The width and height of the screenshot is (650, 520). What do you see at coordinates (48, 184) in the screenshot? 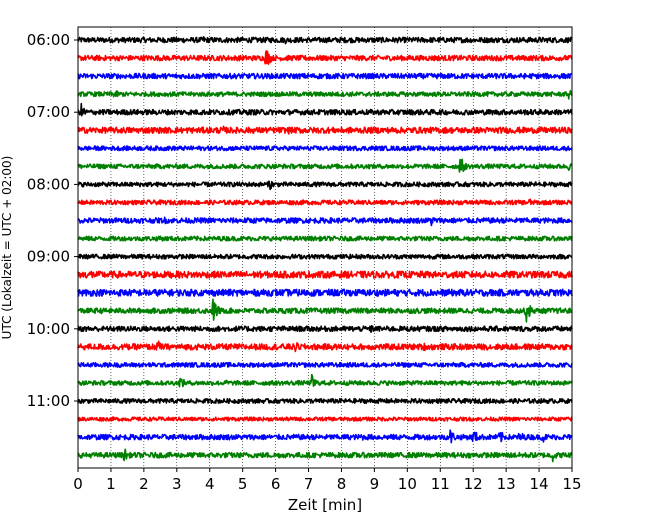
I see `y-tick-label: 08:00` at bounding box center [48, 184].